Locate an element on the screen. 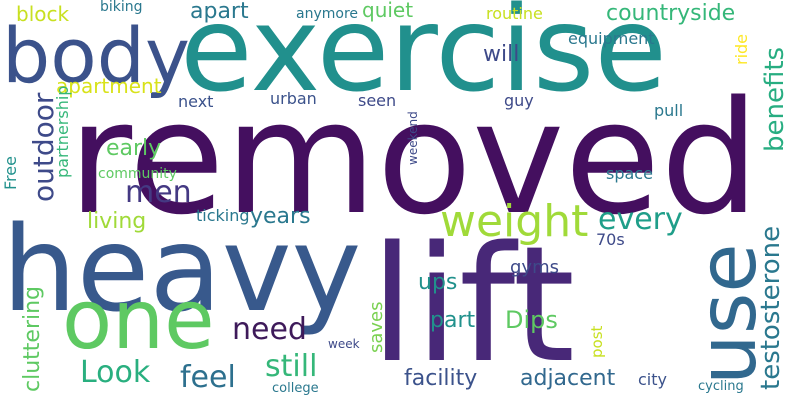 Image resolution: width=800 pixels, height=400 pixels. word-quiet: cycling is located at coordinates (721, 386).